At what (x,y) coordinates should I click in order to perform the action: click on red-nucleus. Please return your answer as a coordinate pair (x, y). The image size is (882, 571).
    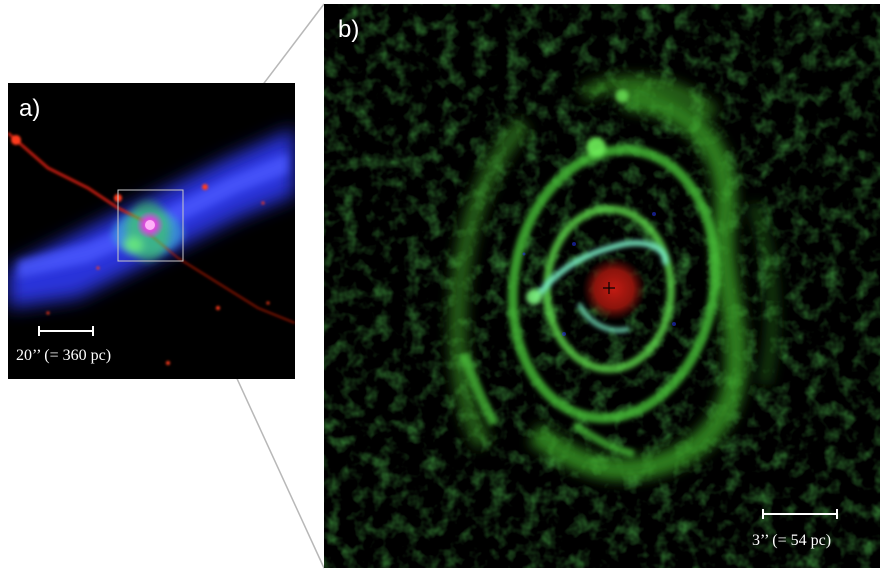
    Looking at the image, I should click on (614, 289).